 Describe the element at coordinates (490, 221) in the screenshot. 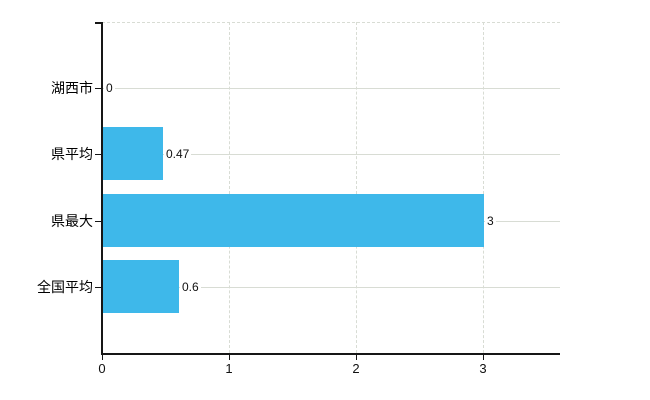

I see `value-label: 3` at that location.